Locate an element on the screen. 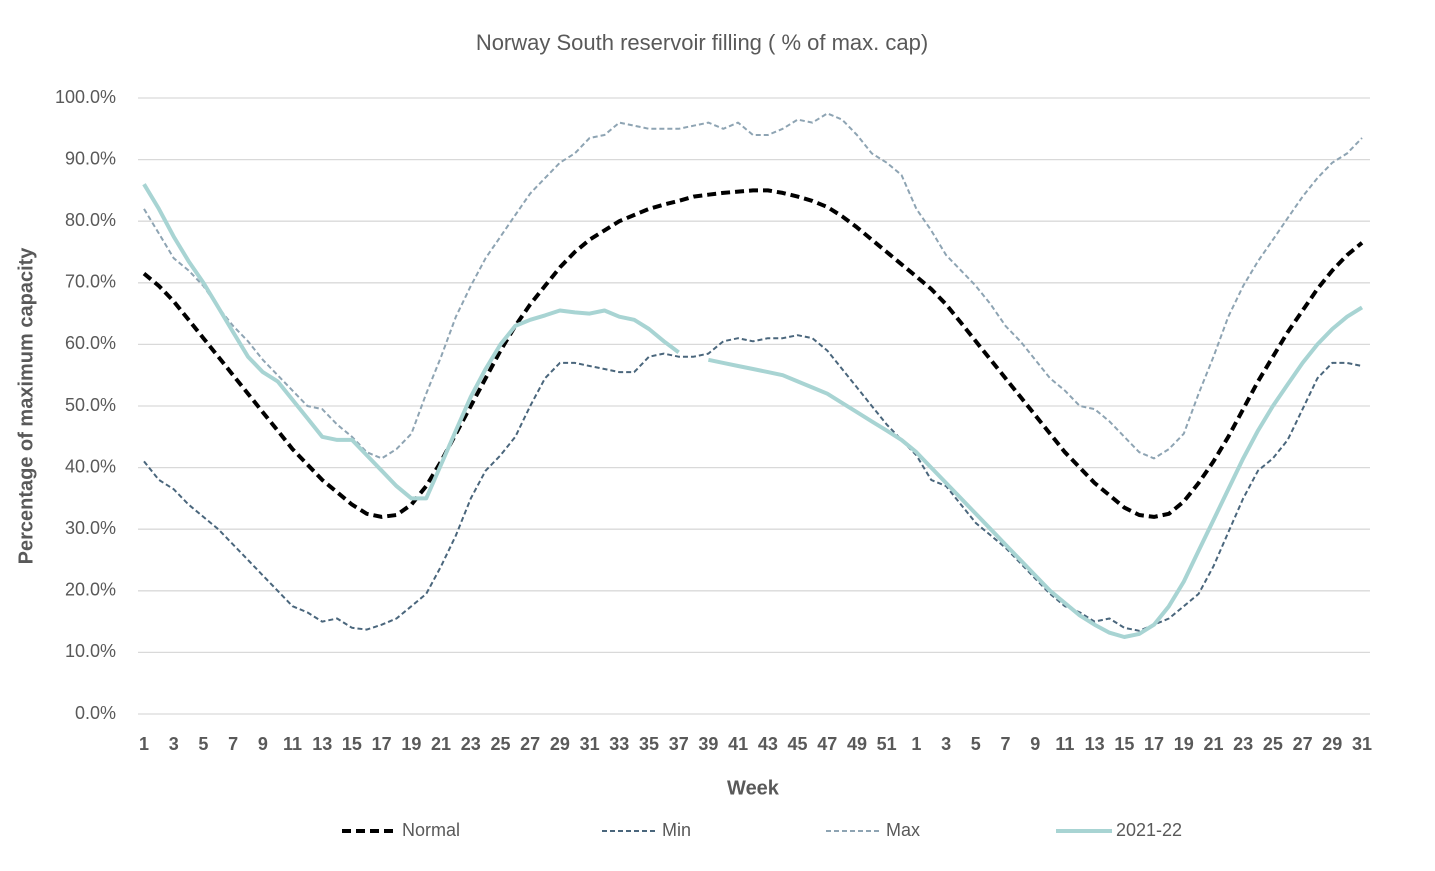  x-axis-title: Week is located at coordinates (753, 788).